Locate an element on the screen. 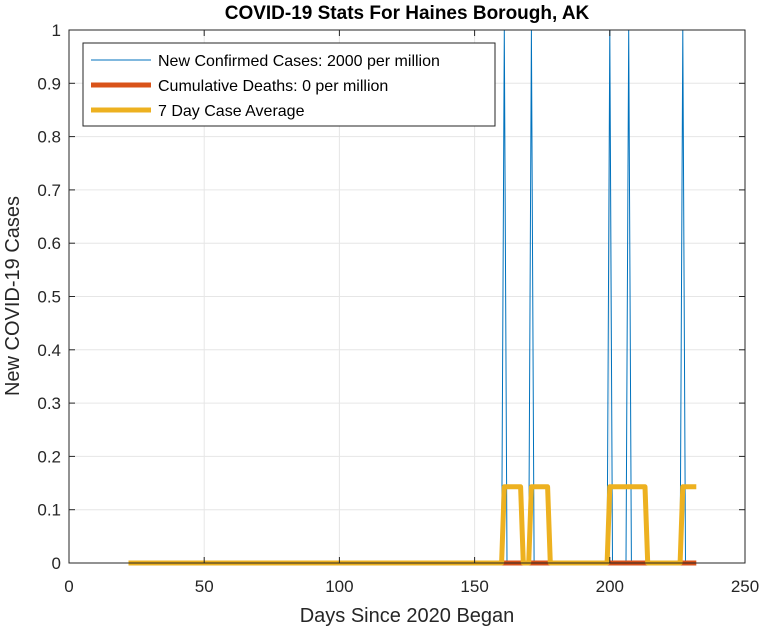 Image resolution: width=766 pixels, height=630 pixels. x-tick-label: 250 is located at coordinates (745, 586).